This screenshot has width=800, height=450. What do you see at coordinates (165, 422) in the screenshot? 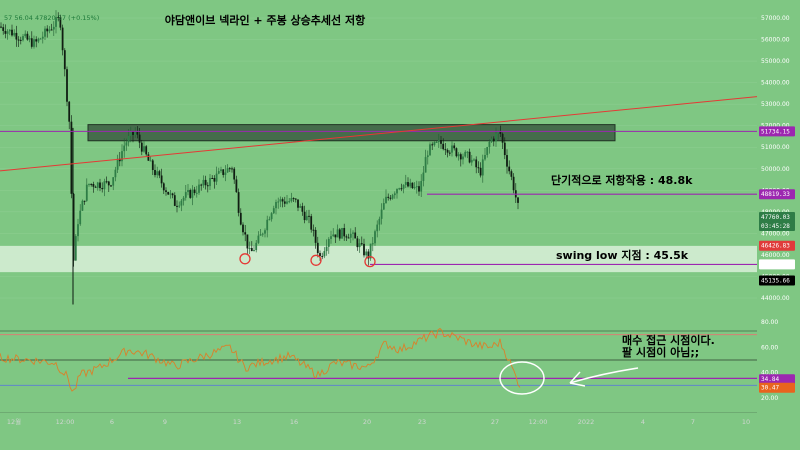
I see `time-tick-label: 9` at bounding box center [165, 422].